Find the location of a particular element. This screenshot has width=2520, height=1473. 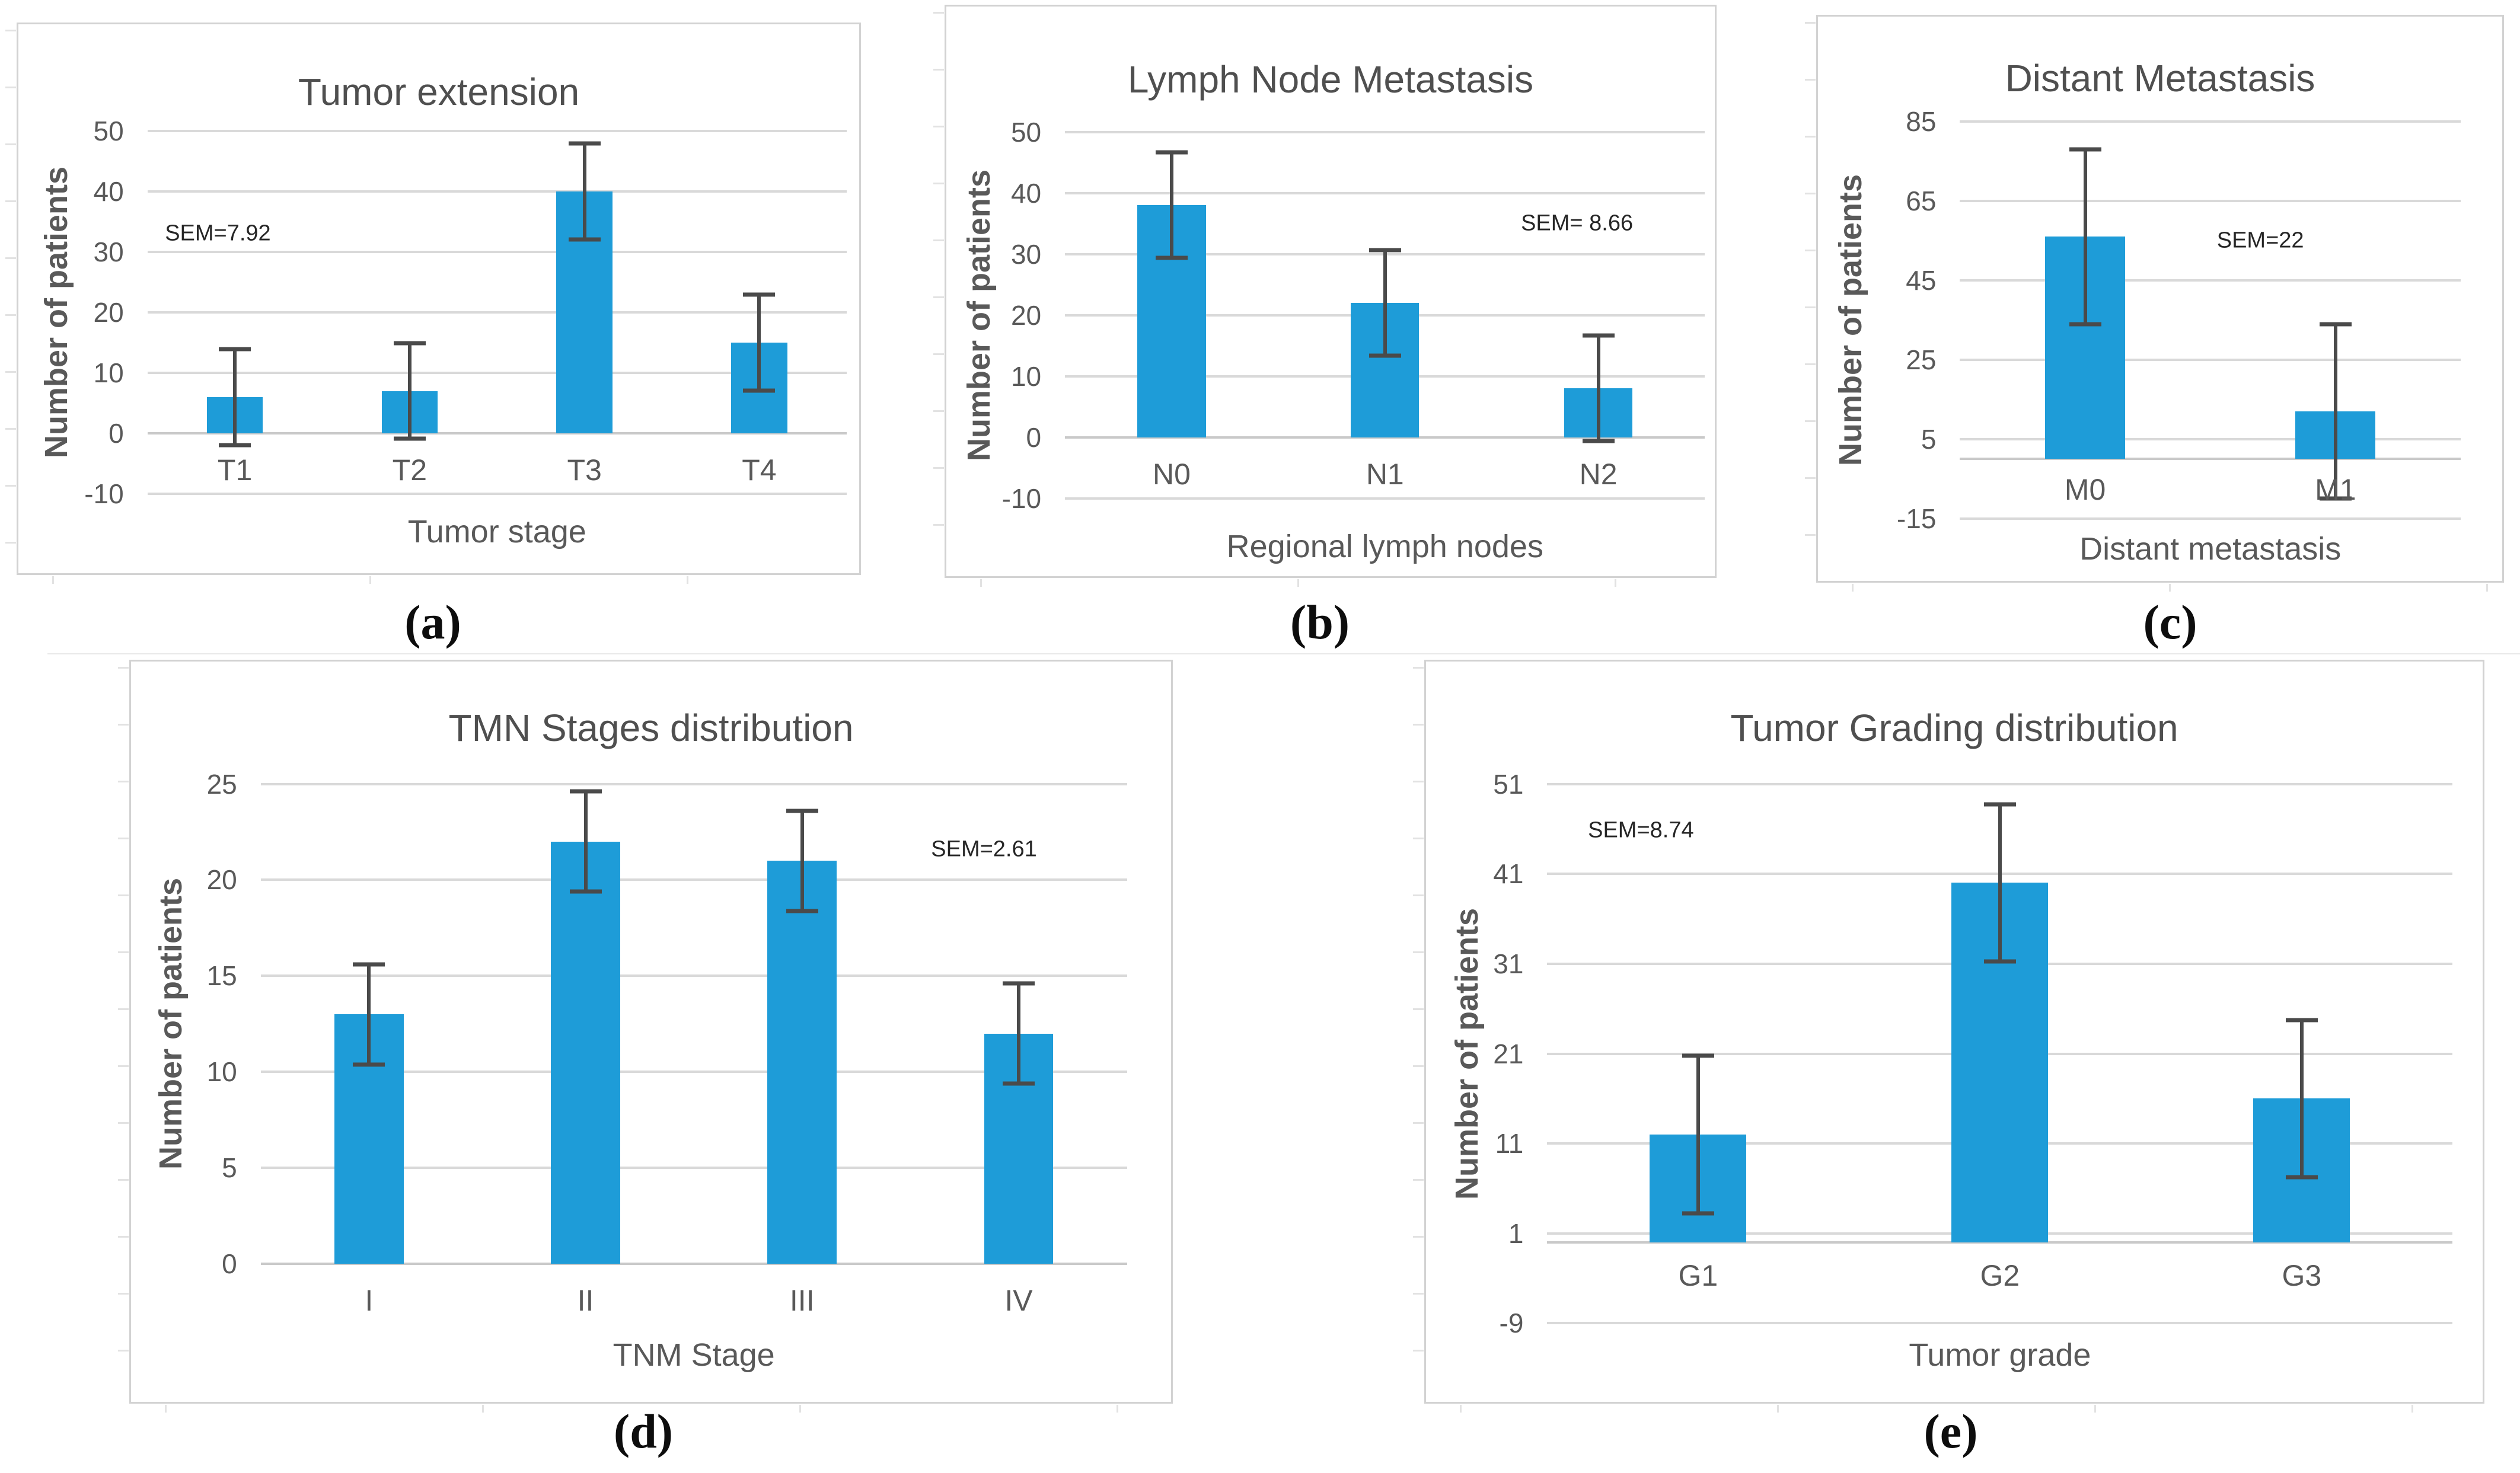

x-tick-label-N1: N1 is located at coordinates (1385, 474).